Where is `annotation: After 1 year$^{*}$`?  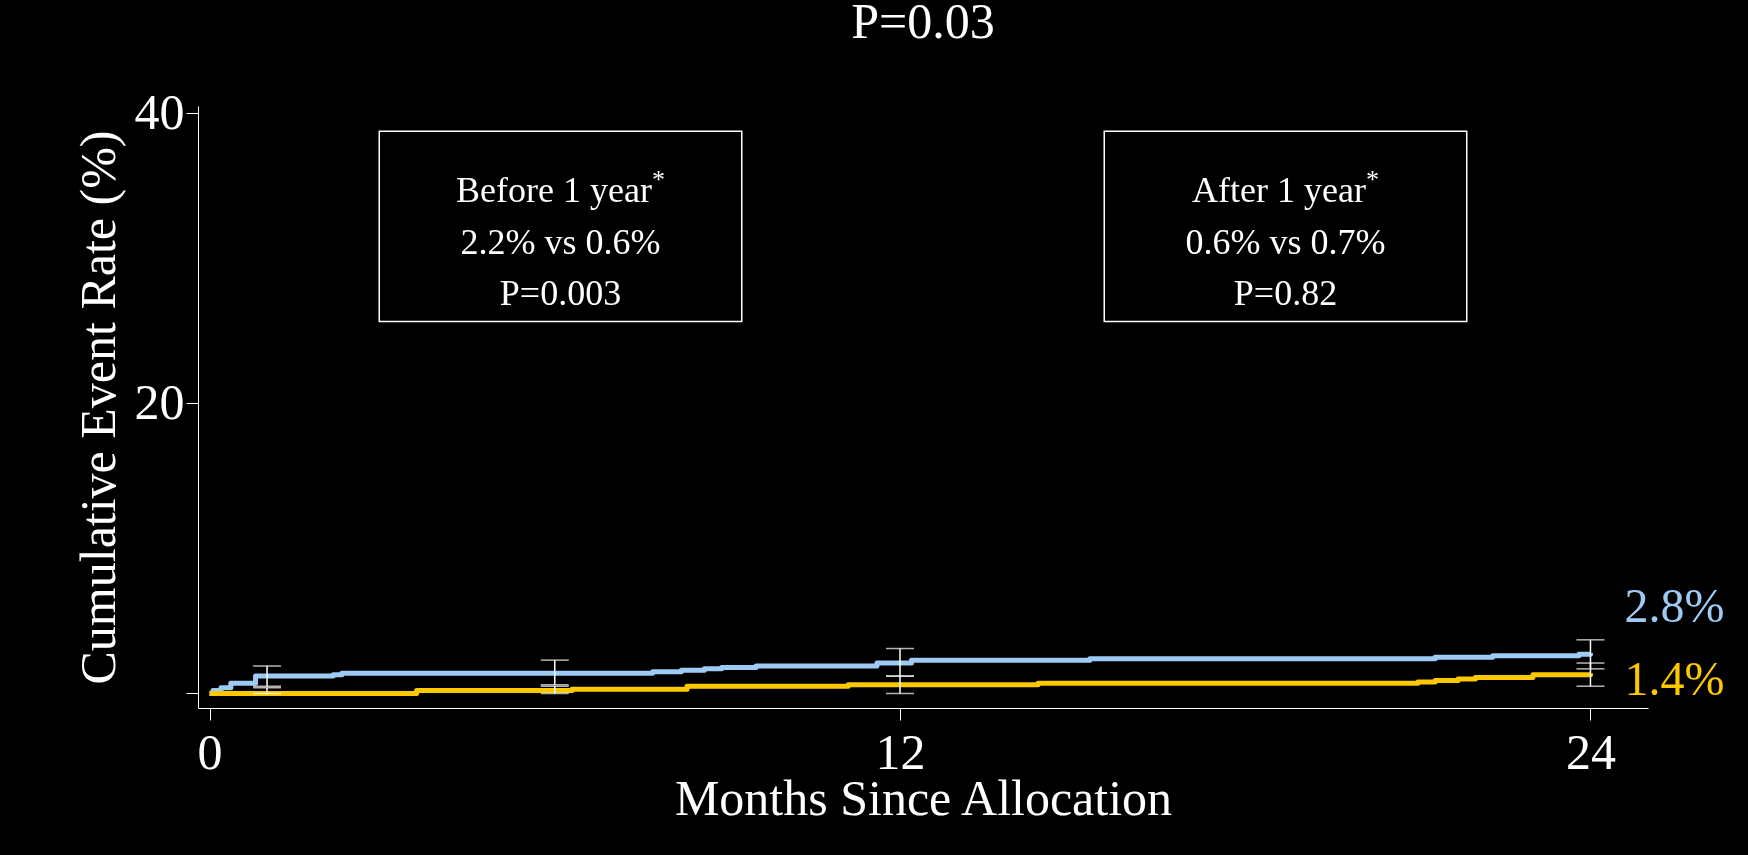 annotation: After 1 year$^{*}$ is located at coordinates (1285, 187).